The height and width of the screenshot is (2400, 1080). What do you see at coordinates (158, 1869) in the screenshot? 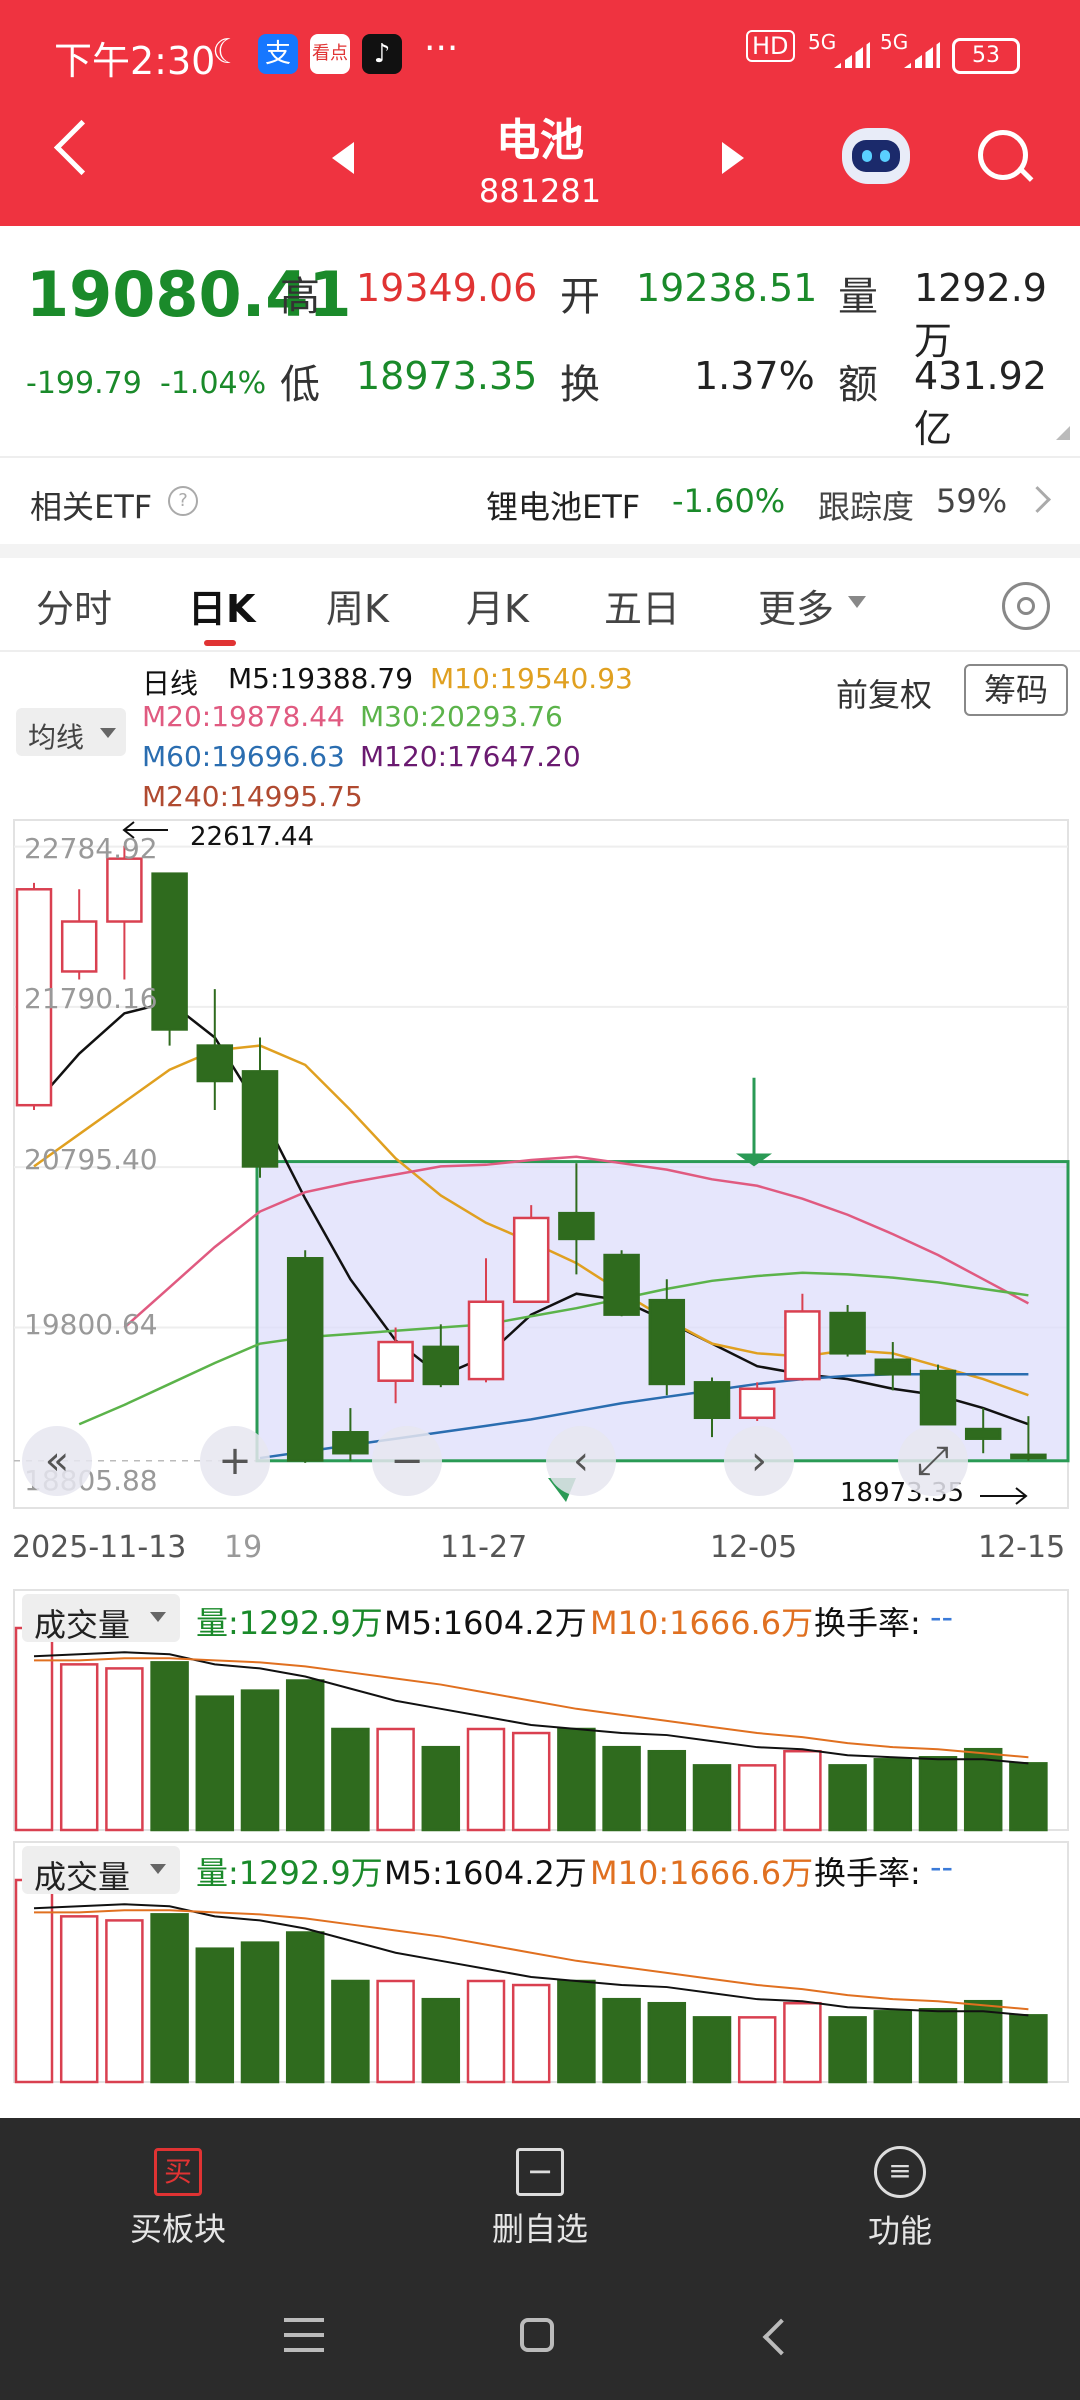
I see `chevron-down-icon` at bounding box center [158, 1869].